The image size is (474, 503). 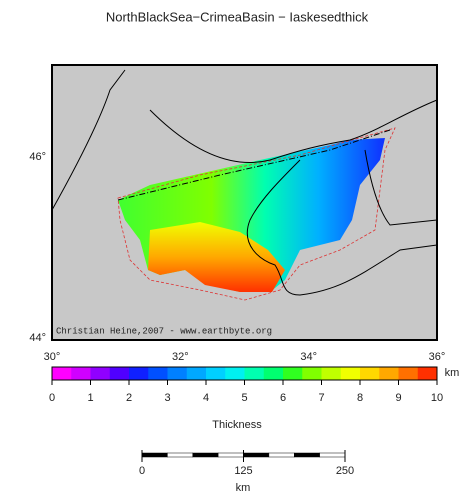 I want to click on colorbar-tick-label: 0, so click(x=52, y=398).